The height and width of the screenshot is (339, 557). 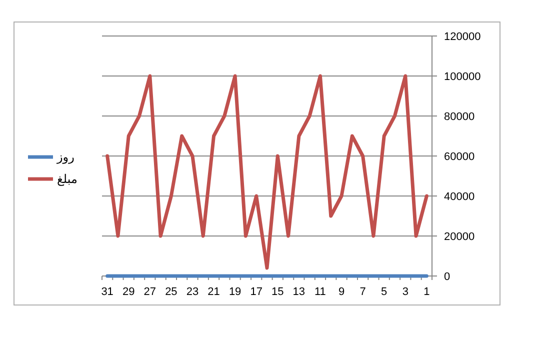 What do you see at coordinates (65, 157) in the screenshot?
I see `legend-label: روز` at bounding box center [65, 157].